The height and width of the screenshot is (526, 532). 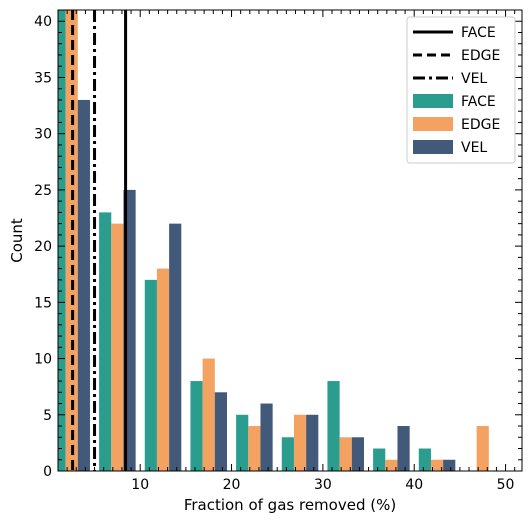 What do you see at coordinates (43, 78) in the screenshot?
I see `y-tick-label: 35` at bounding box center [43, 78].